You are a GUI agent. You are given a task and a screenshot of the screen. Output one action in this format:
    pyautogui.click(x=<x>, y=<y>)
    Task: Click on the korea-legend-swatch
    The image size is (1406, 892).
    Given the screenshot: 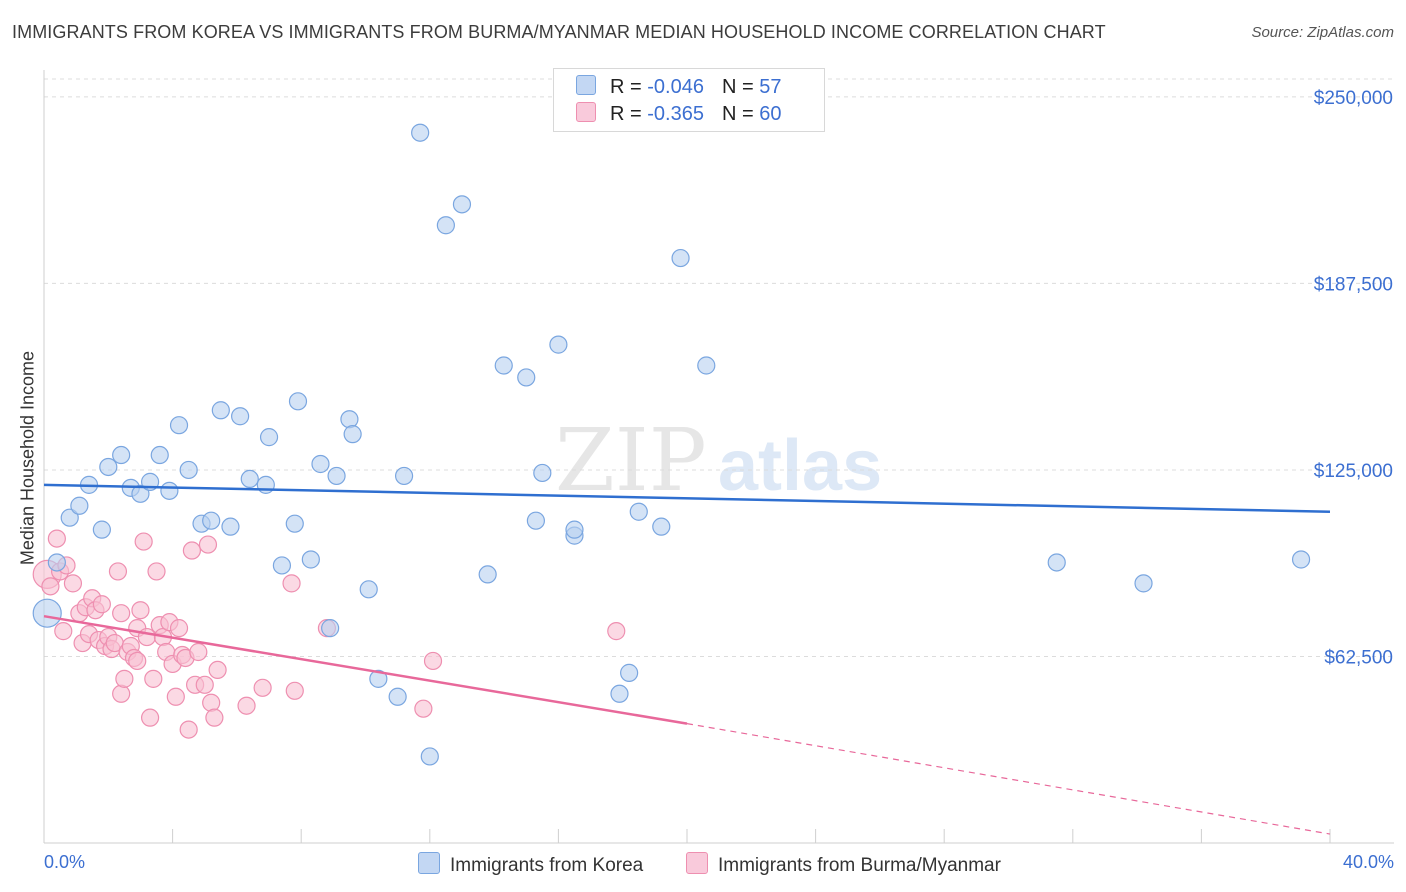 What is the action you would take?
    pyautogui.click(x=429, y=863)
    